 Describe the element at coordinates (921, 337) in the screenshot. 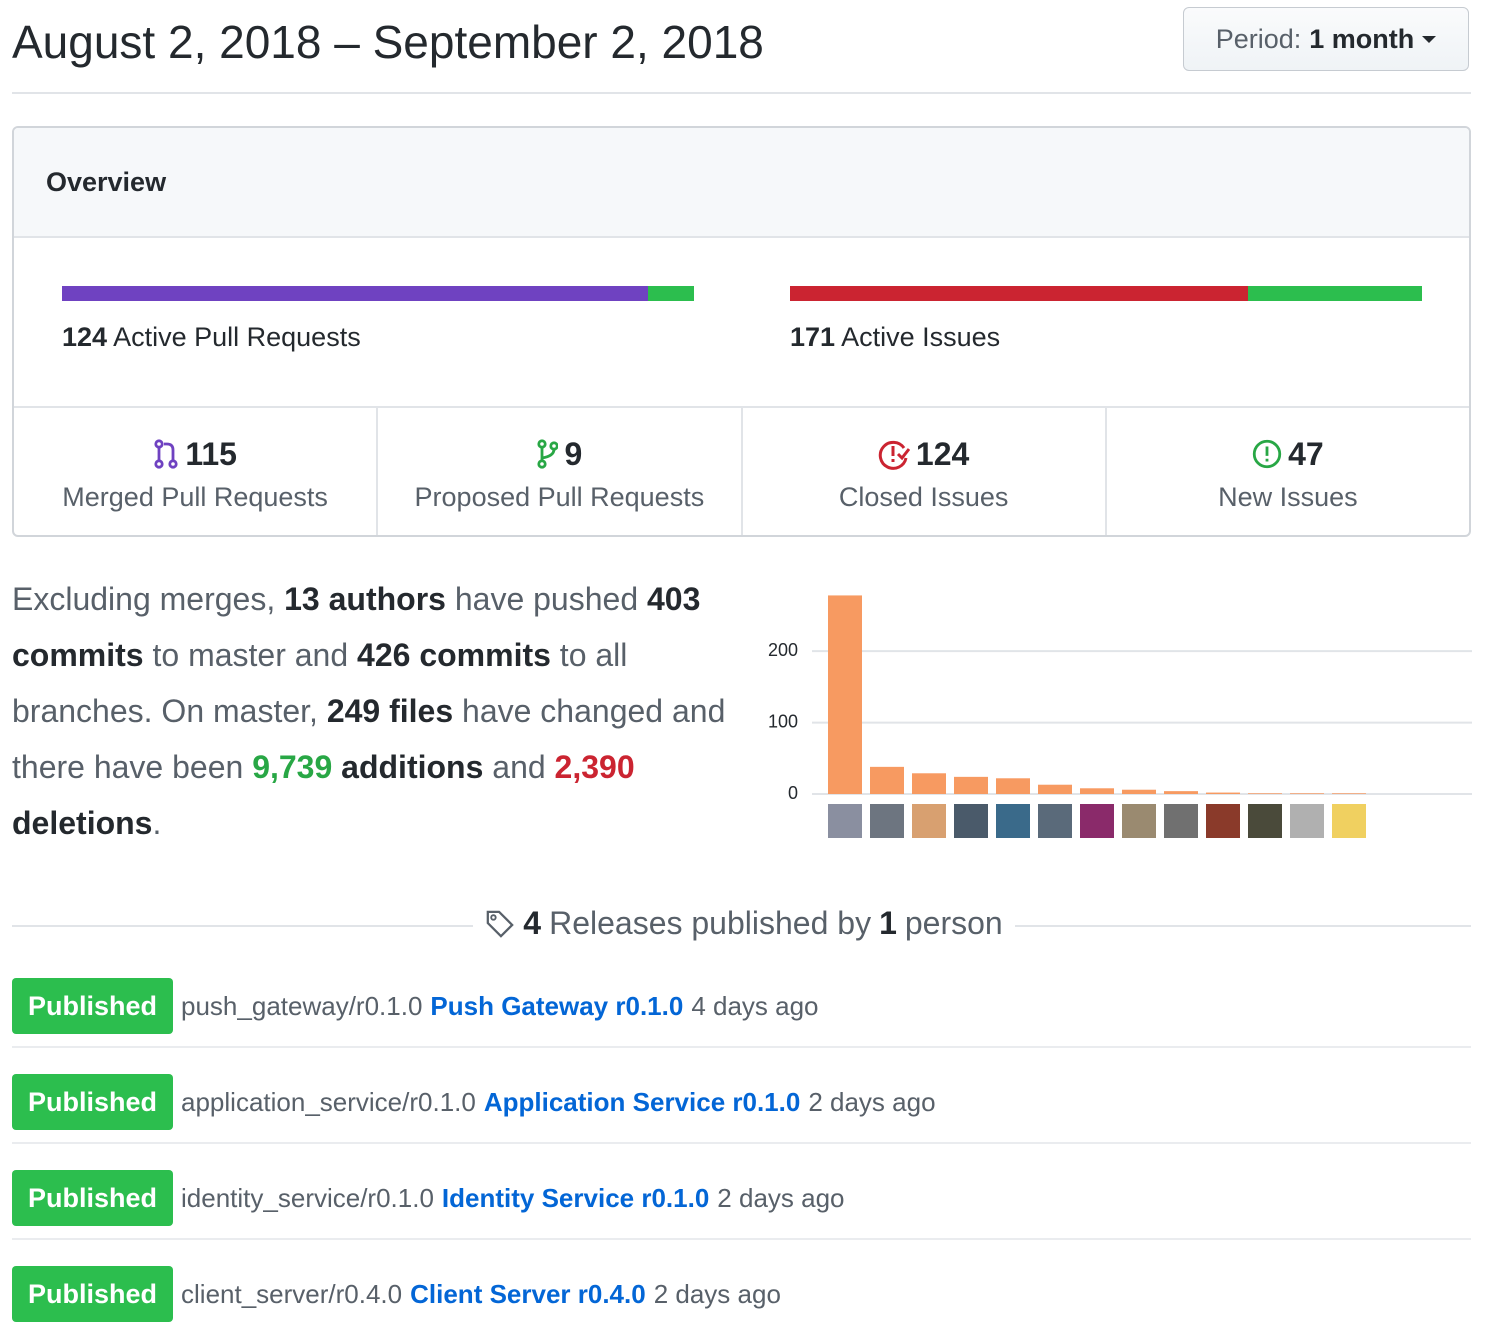

I see `issue-text: Active Issues` at that location.